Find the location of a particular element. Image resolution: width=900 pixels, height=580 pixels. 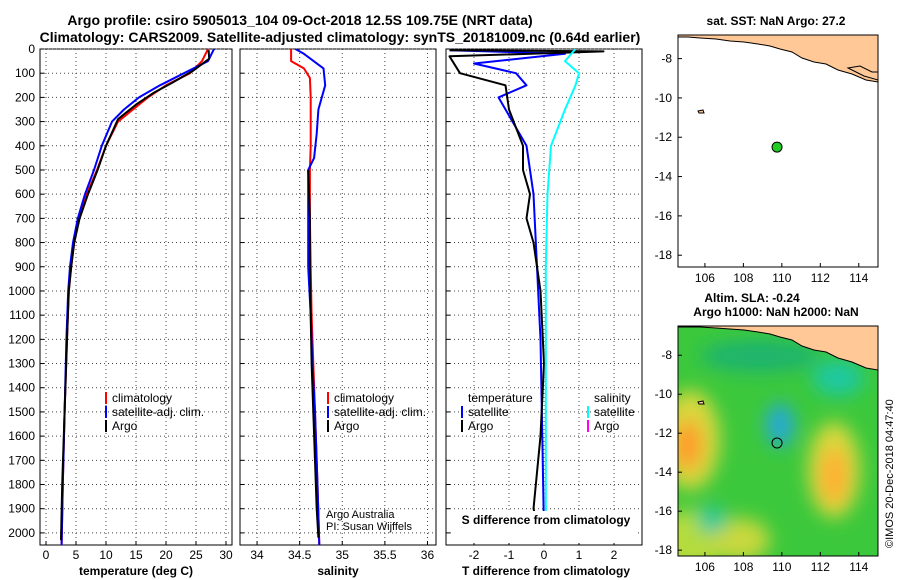

x-tick-label: -1 is located at coordinates (509, 555).